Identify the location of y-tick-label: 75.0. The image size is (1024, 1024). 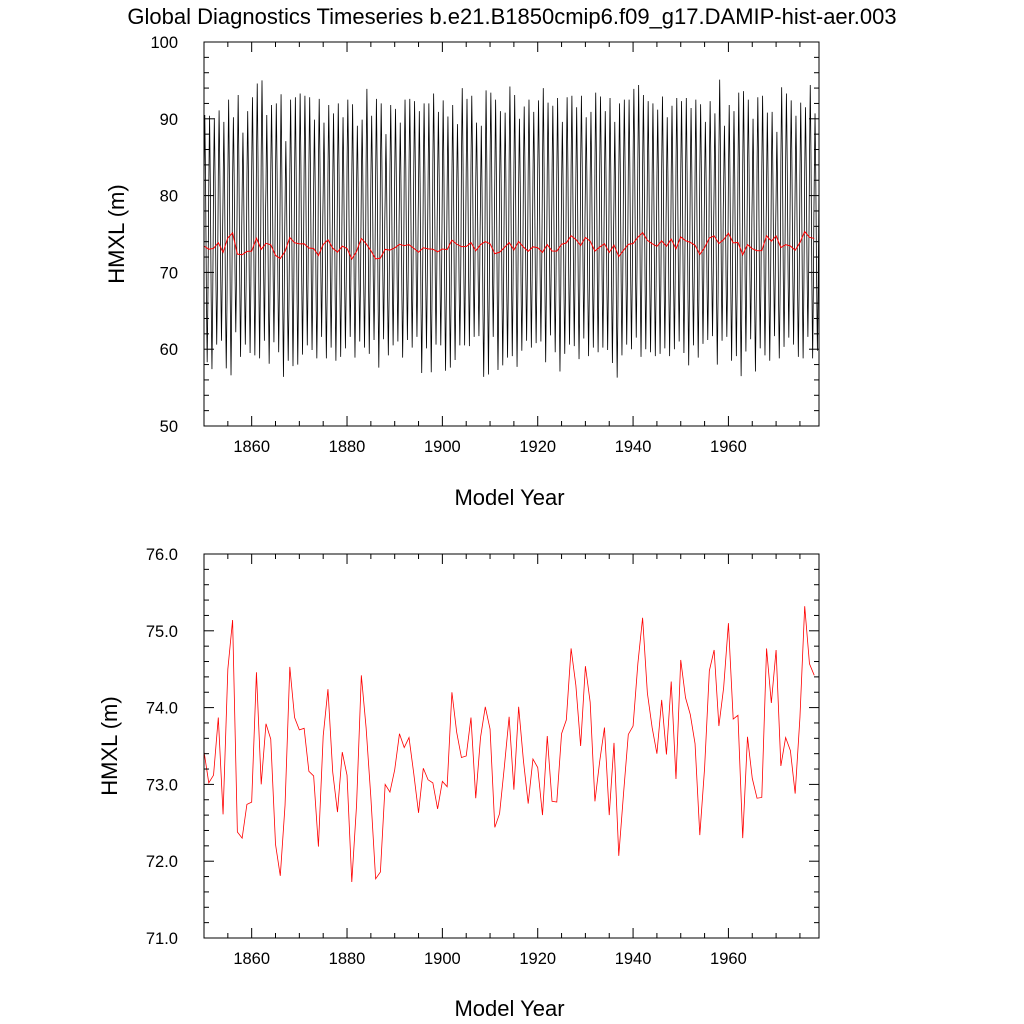
(162, 632).